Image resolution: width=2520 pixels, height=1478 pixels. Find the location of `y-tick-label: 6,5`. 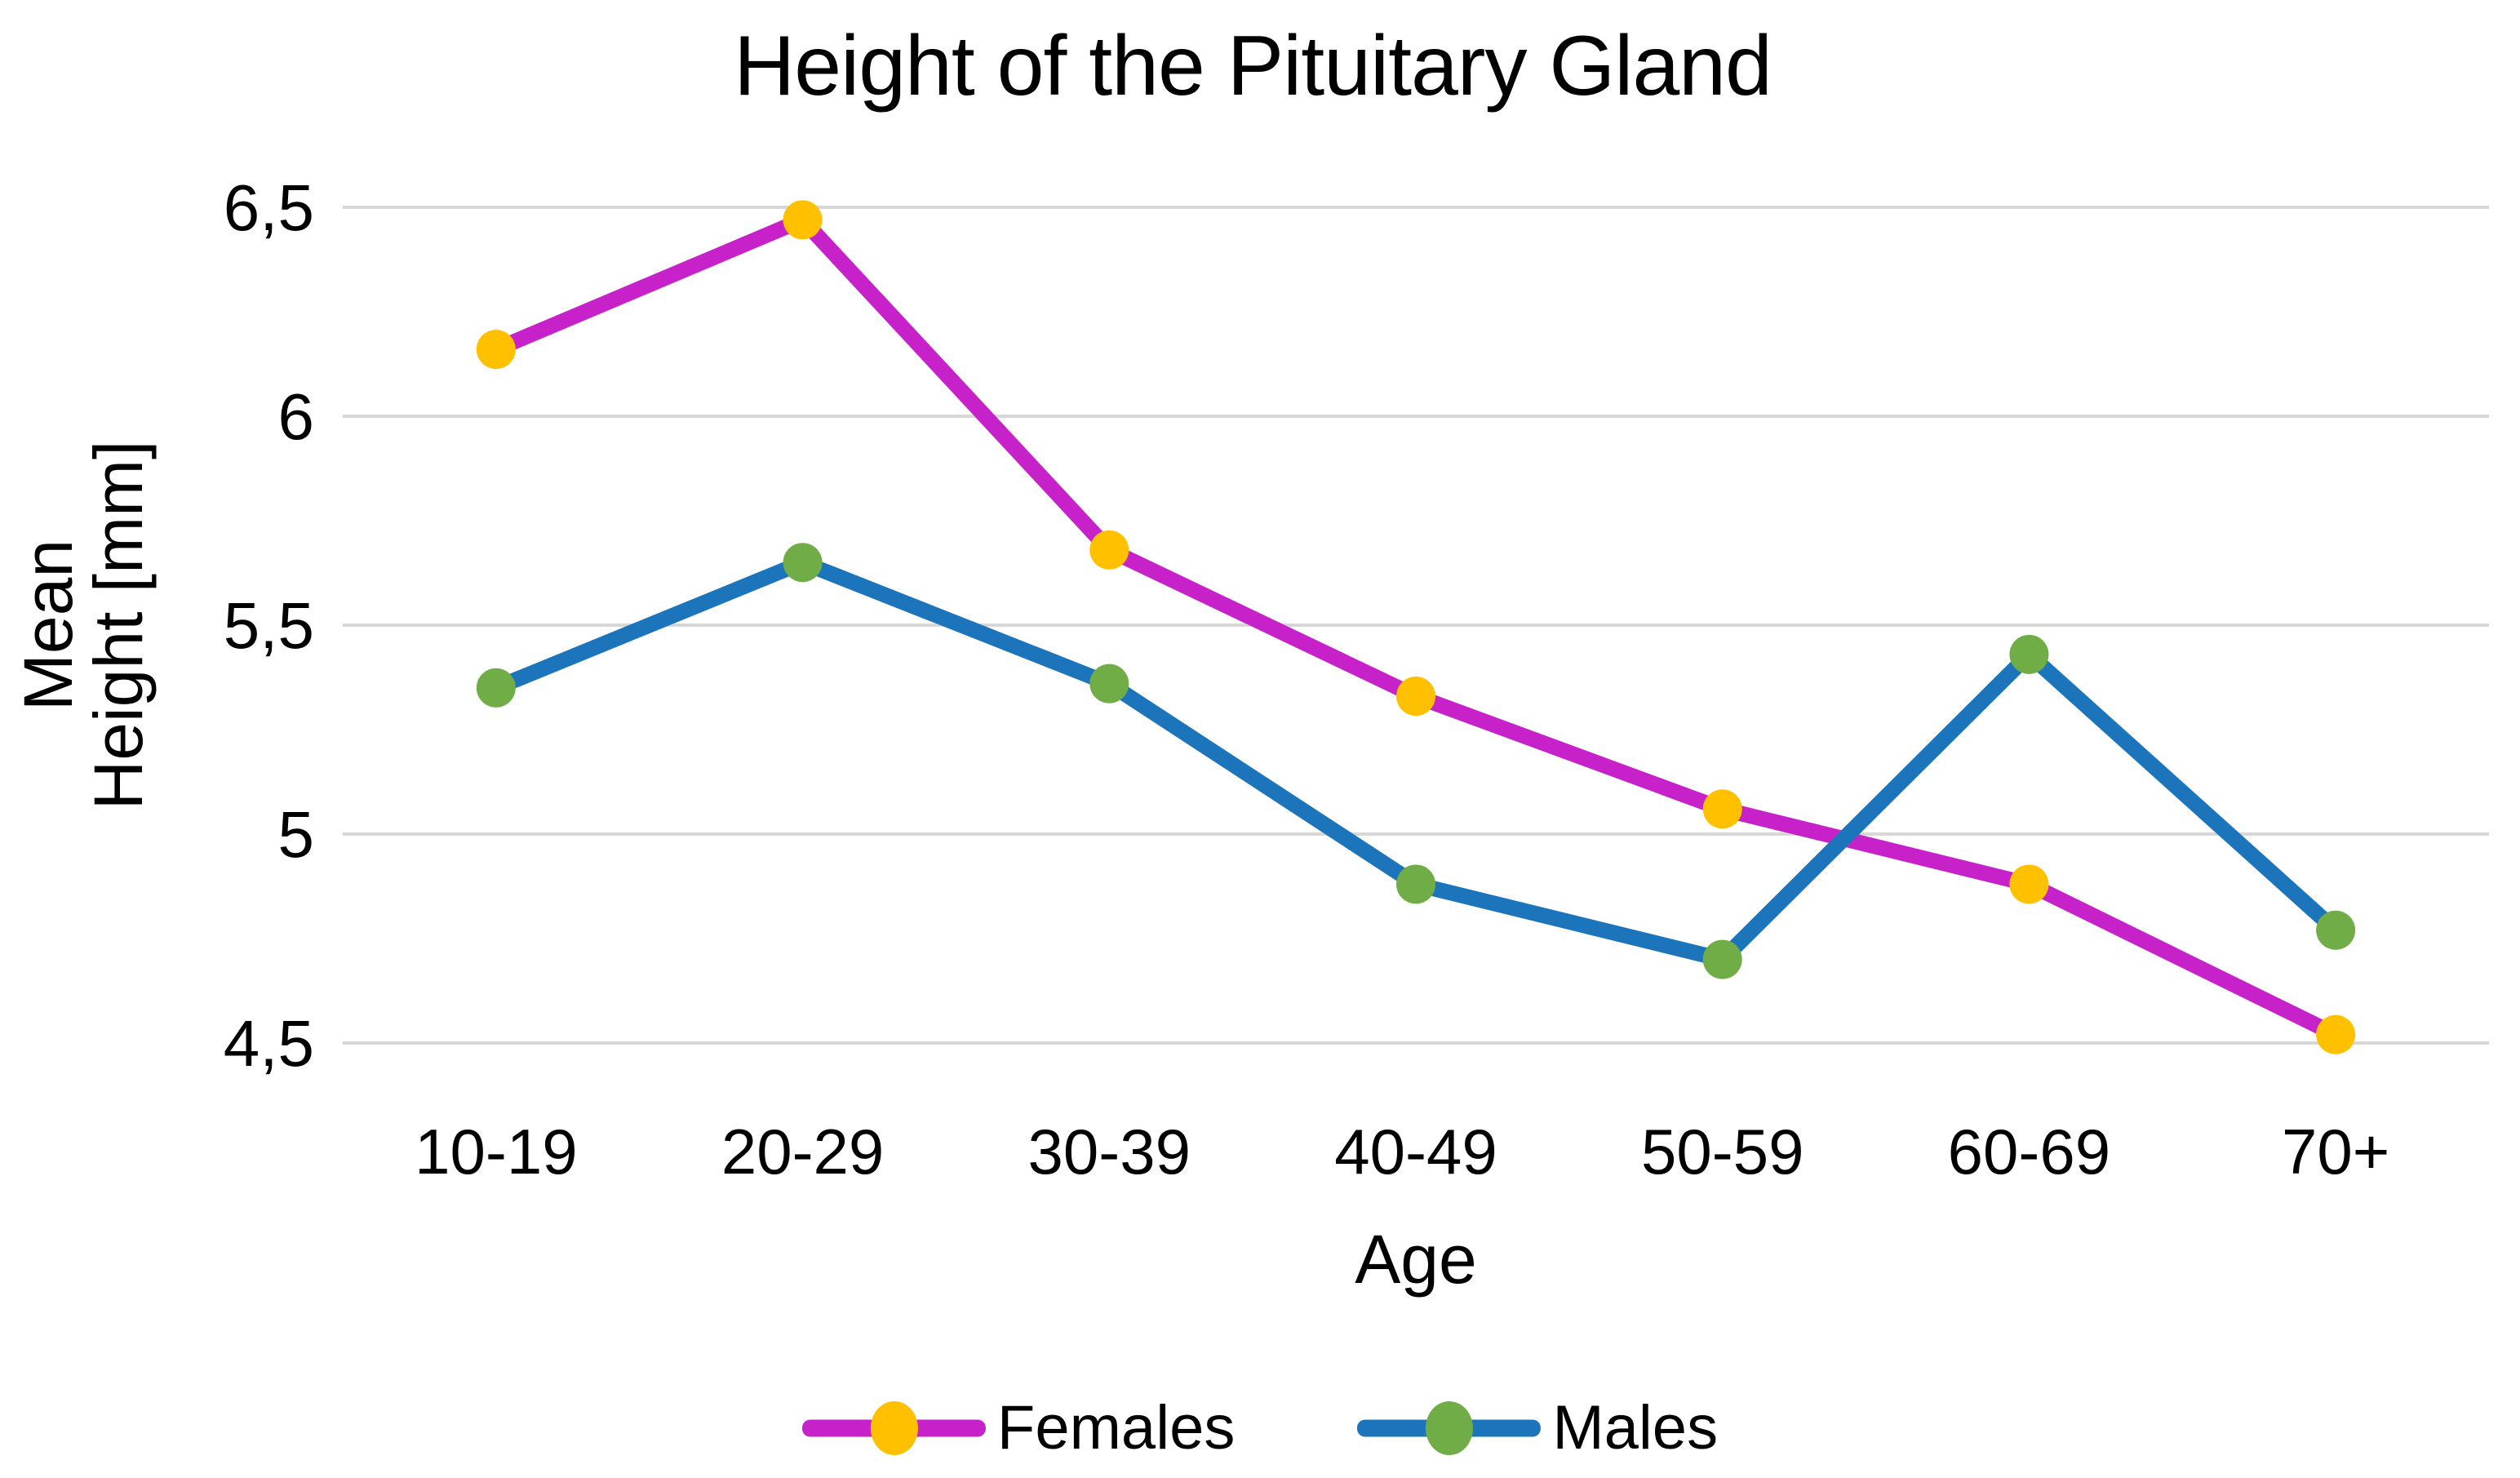

y-tick-label: 6,5 is located at coordinates (269, 208).